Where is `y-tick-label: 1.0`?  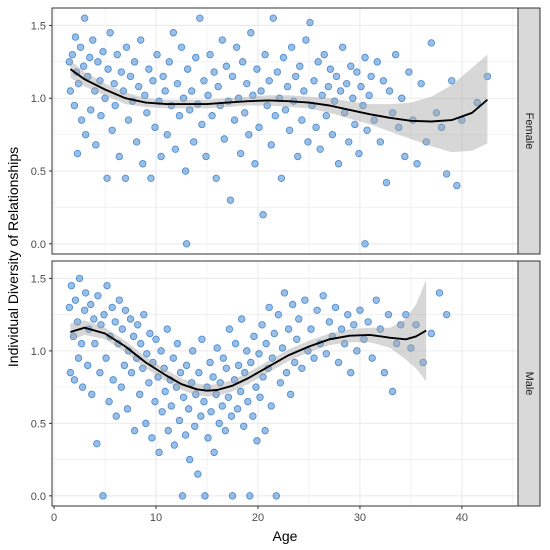 y-tick-label: 1.0 is located at coordinates (38, 99).